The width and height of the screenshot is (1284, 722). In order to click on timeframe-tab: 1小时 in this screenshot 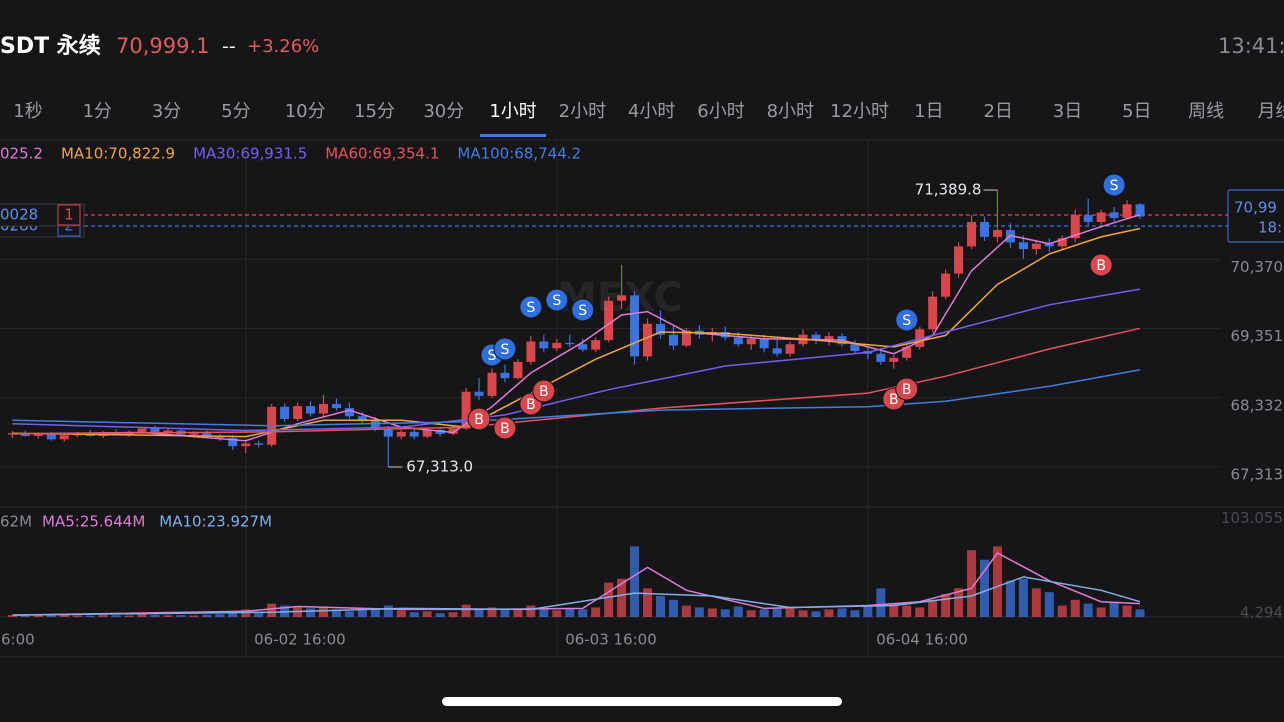, I will do `click(512, 111)`.